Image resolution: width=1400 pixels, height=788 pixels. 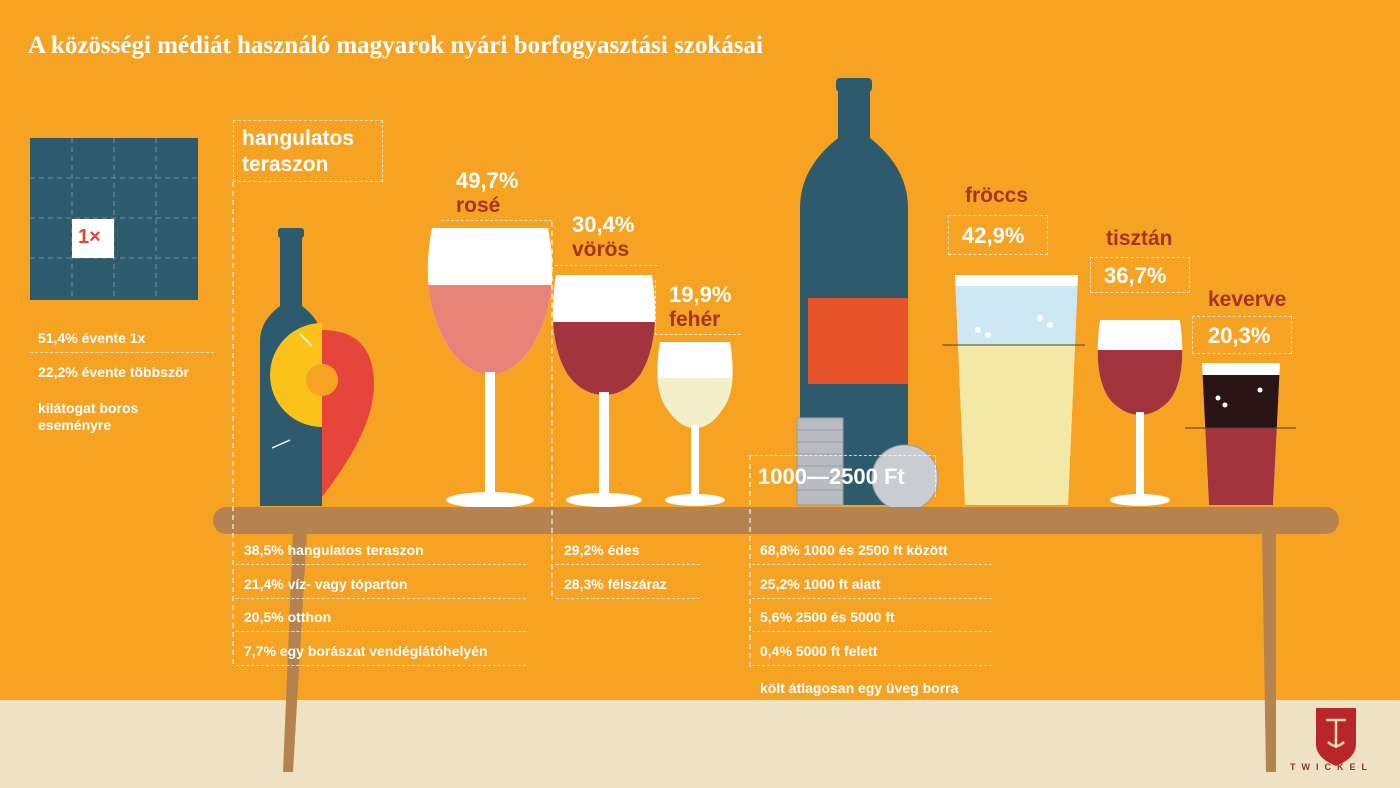 I want to click on mixing-percent: 20,3%, so click(x=1239, y=335).